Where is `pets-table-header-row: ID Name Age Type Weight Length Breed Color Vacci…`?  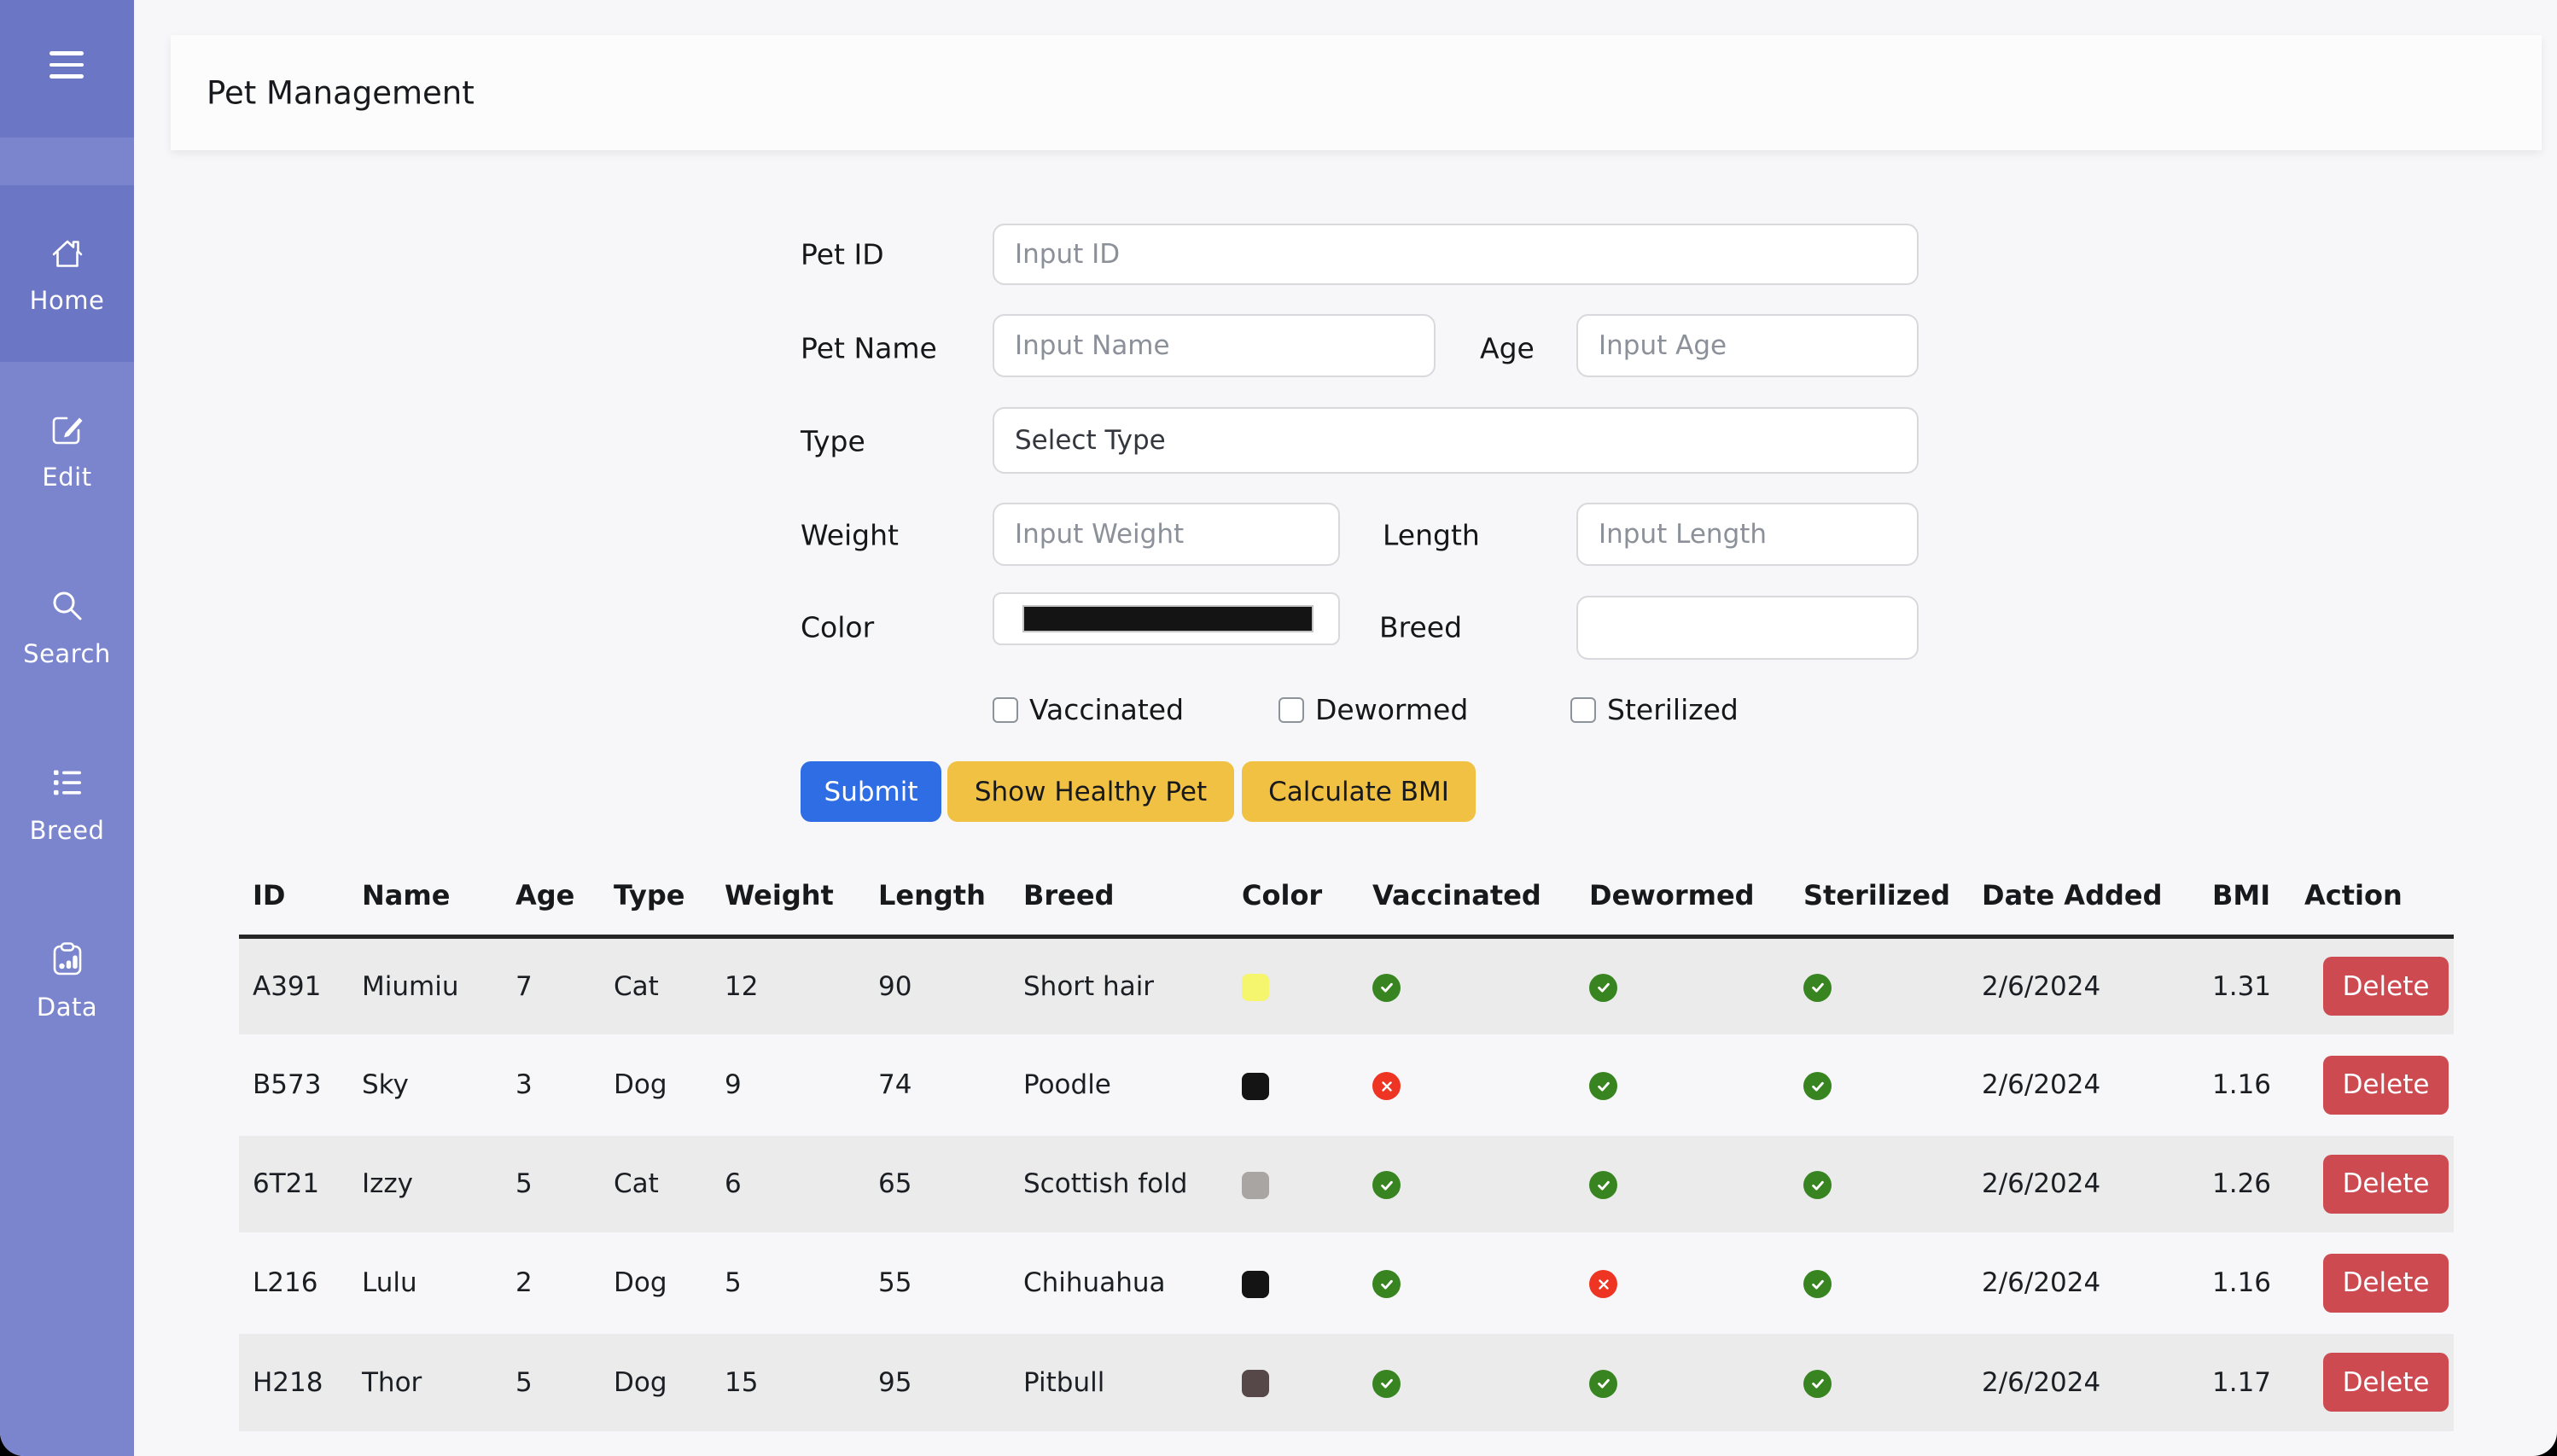
pets-table-header-row: ID Name Age Type Weight Length Breed Color Vacci… is located at coordinates (1347, 898).